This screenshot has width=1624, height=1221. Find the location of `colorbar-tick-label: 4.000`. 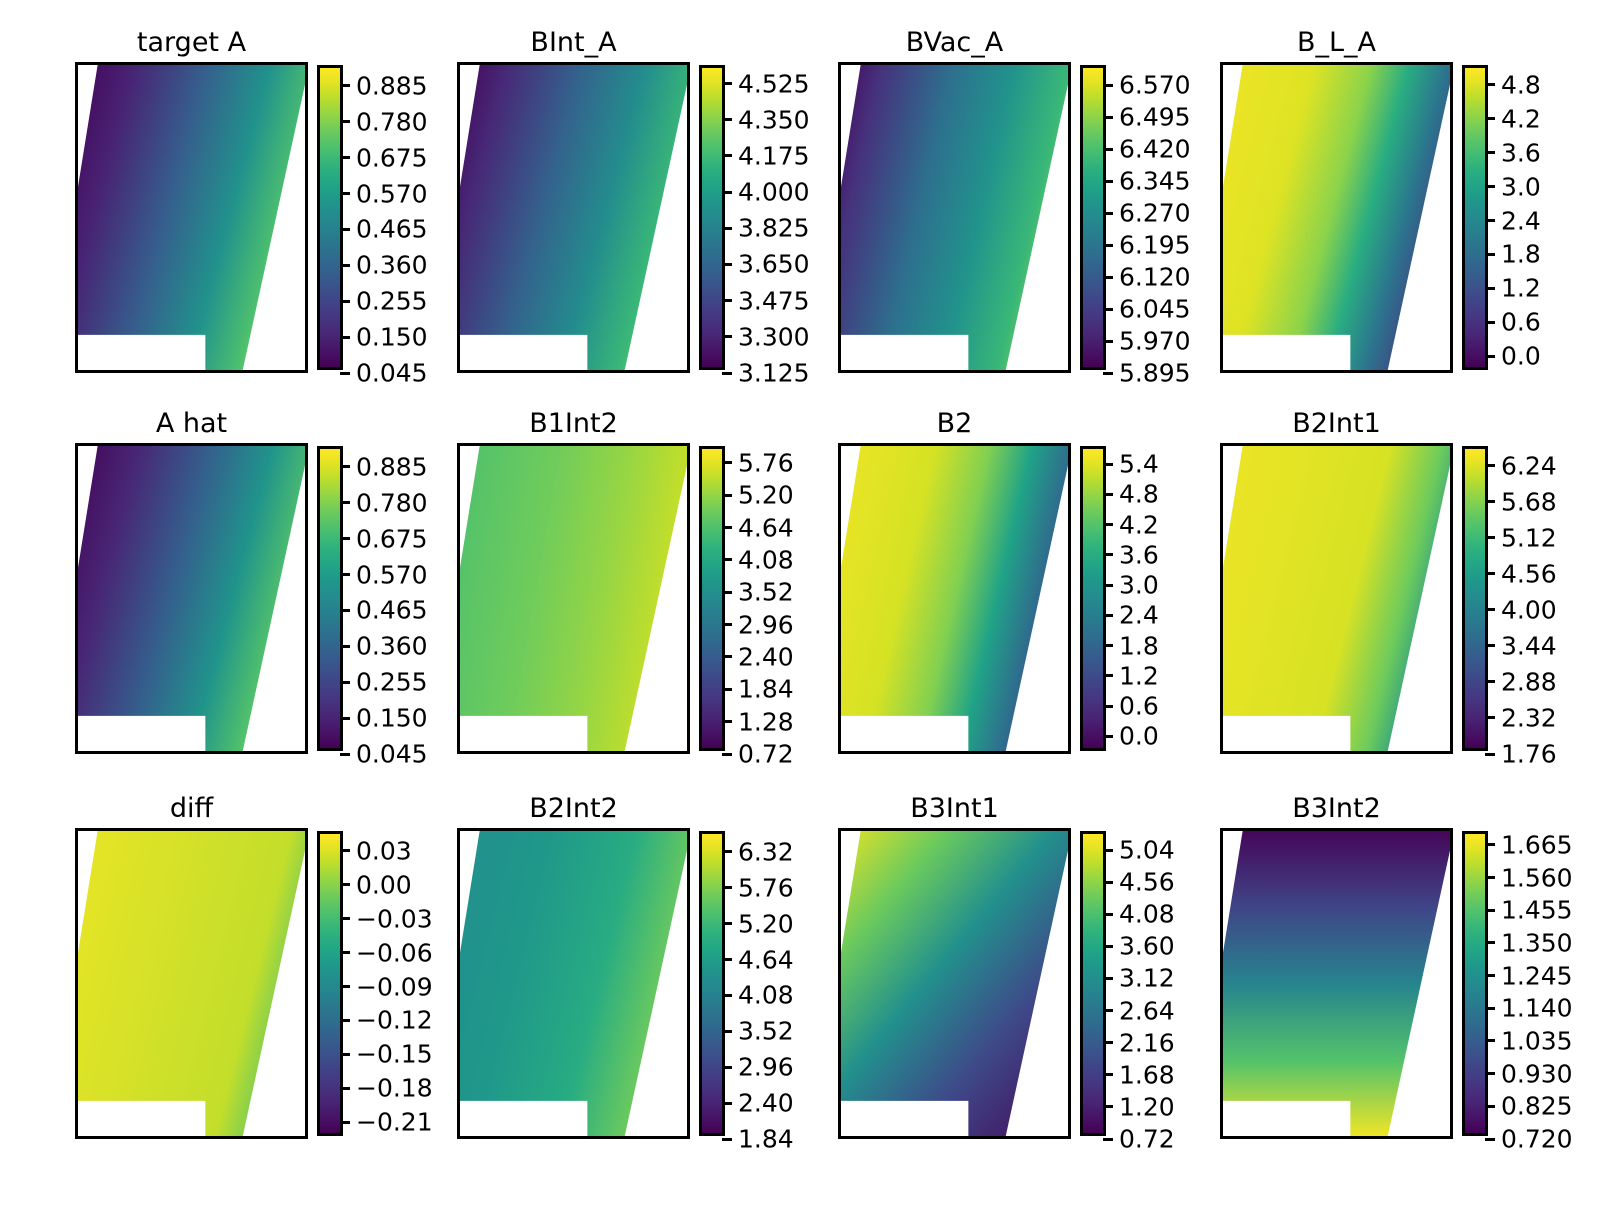

colorbar-tick-label: 4.000 is located at coordinates (774, 192).